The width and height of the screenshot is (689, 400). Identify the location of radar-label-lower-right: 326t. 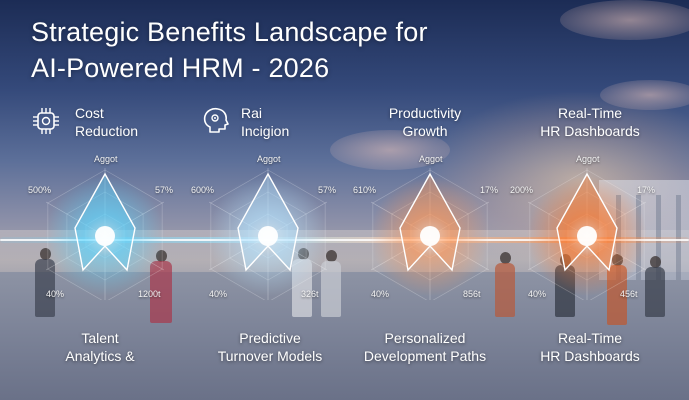
(310, 294).